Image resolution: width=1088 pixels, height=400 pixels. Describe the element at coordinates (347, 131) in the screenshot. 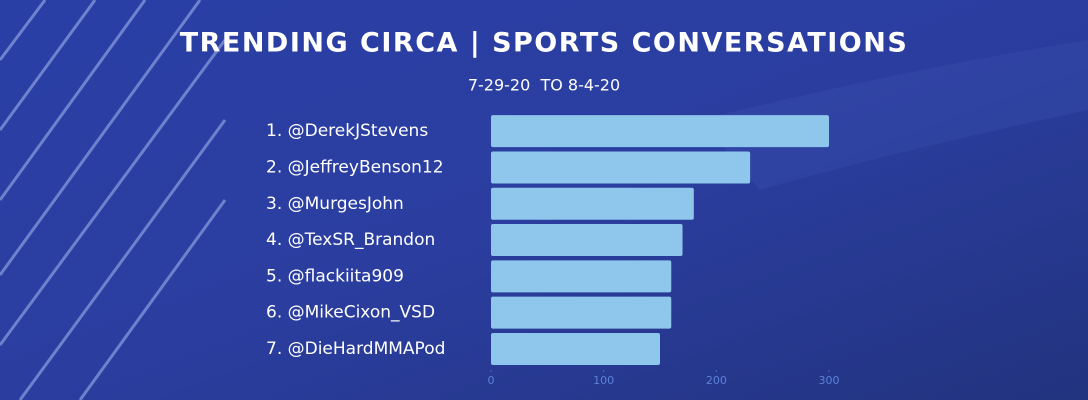

I see `category-label: 1. @DerekJStevens` at that location.